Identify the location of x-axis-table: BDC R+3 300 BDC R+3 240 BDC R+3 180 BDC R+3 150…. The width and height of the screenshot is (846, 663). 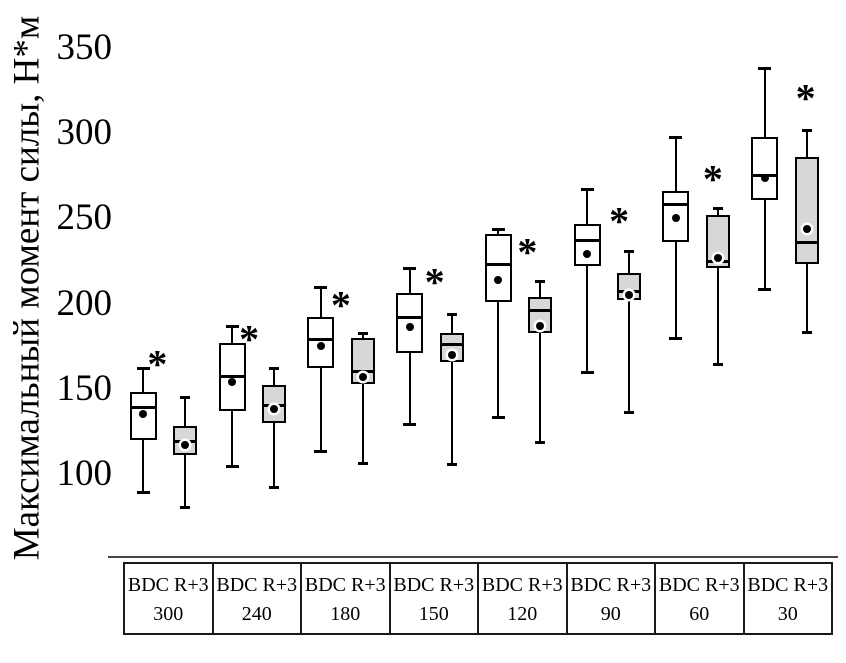
(478, 598).